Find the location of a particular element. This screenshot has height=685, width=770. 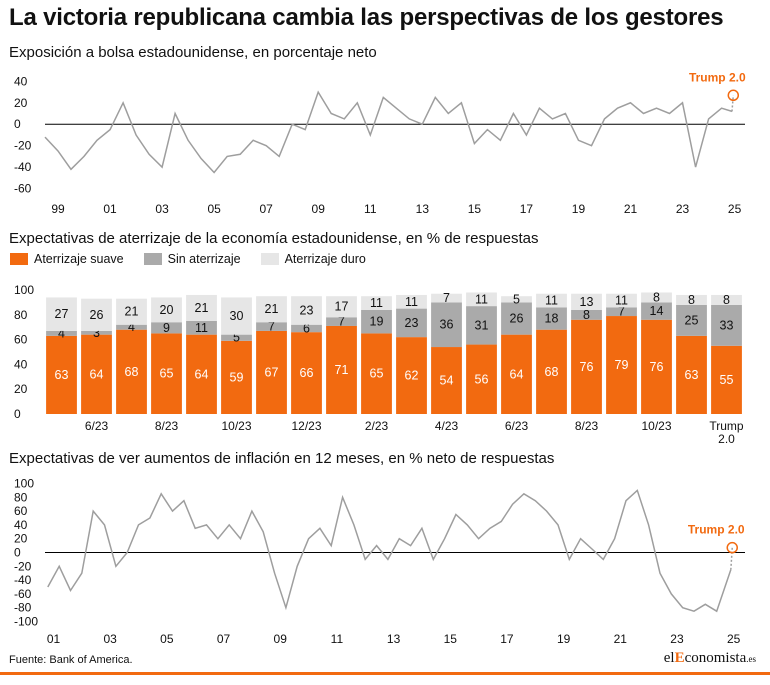

x-tick-label: 8/23 is located at coordinates (587, 426).